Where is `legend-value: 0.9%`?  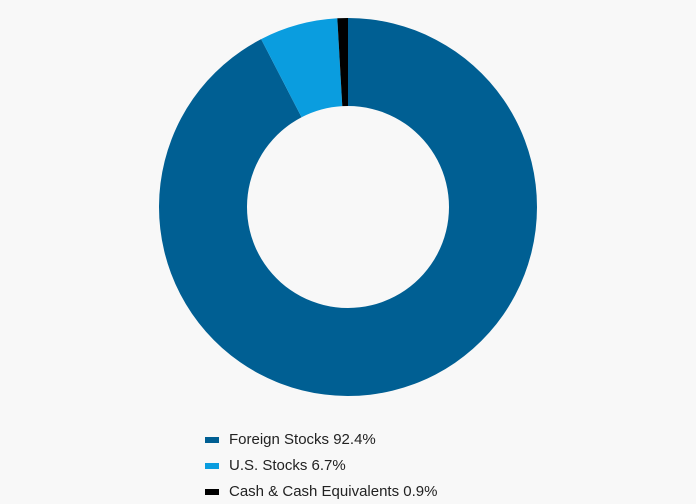
legend-value: 0.9% is located at coordinates (420, 491).